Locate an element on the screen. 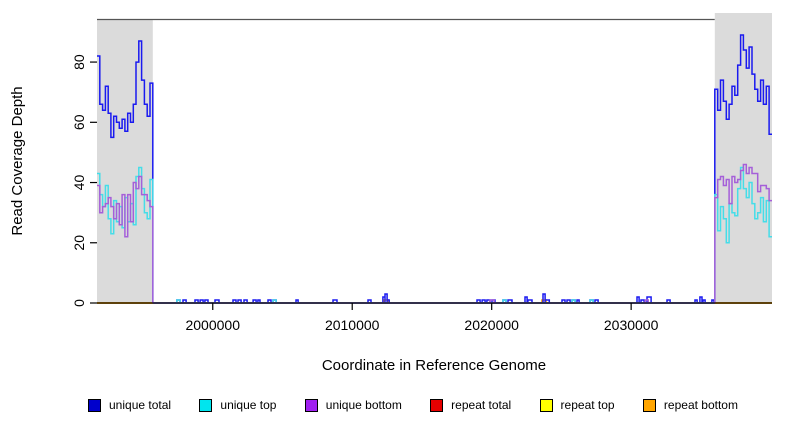 The height and width of the screenshot is (432, 792). legend-item: unique total is located at coordinates (129, 405).